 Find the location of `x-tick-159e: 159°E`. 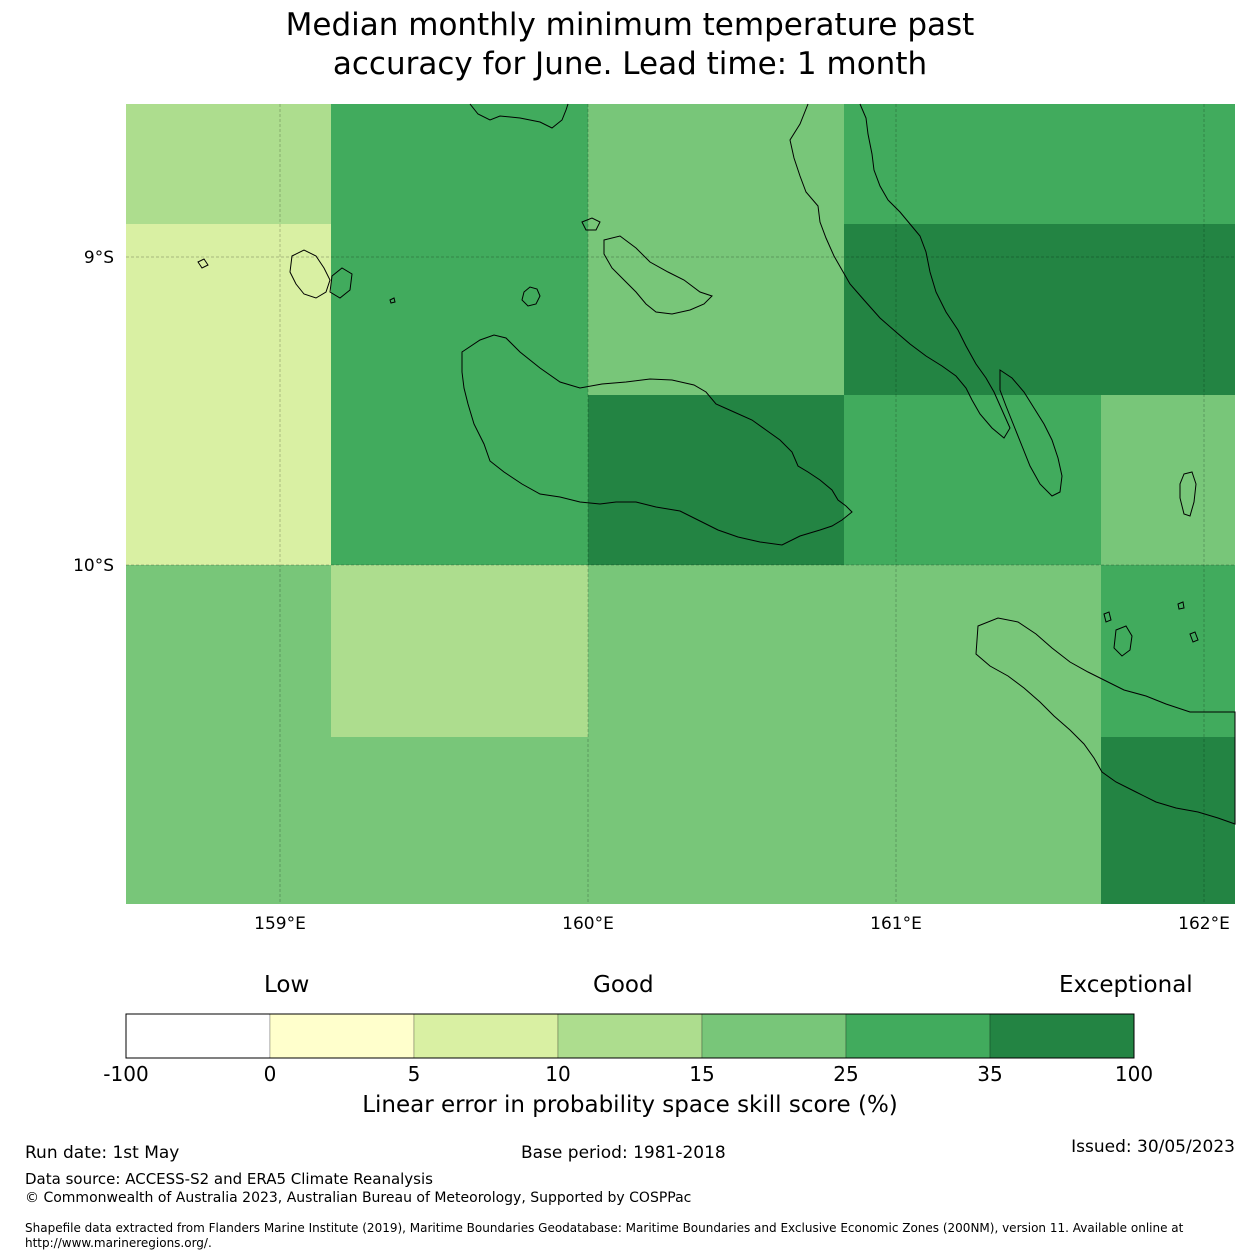

x-tick-159e: 159°E is located at coordinates (280, 924).